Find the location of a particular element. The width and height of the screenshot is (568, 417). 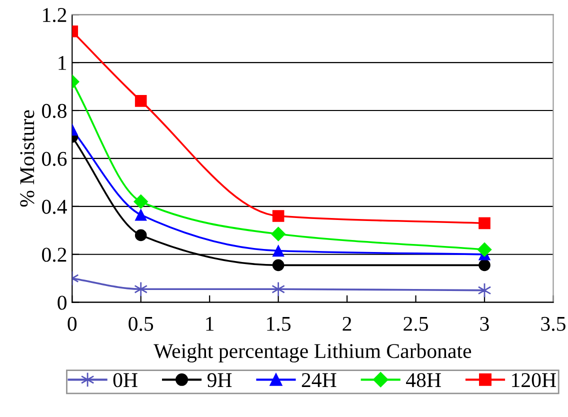

y-tick-label: 0 is located at coordinates (62, 303).